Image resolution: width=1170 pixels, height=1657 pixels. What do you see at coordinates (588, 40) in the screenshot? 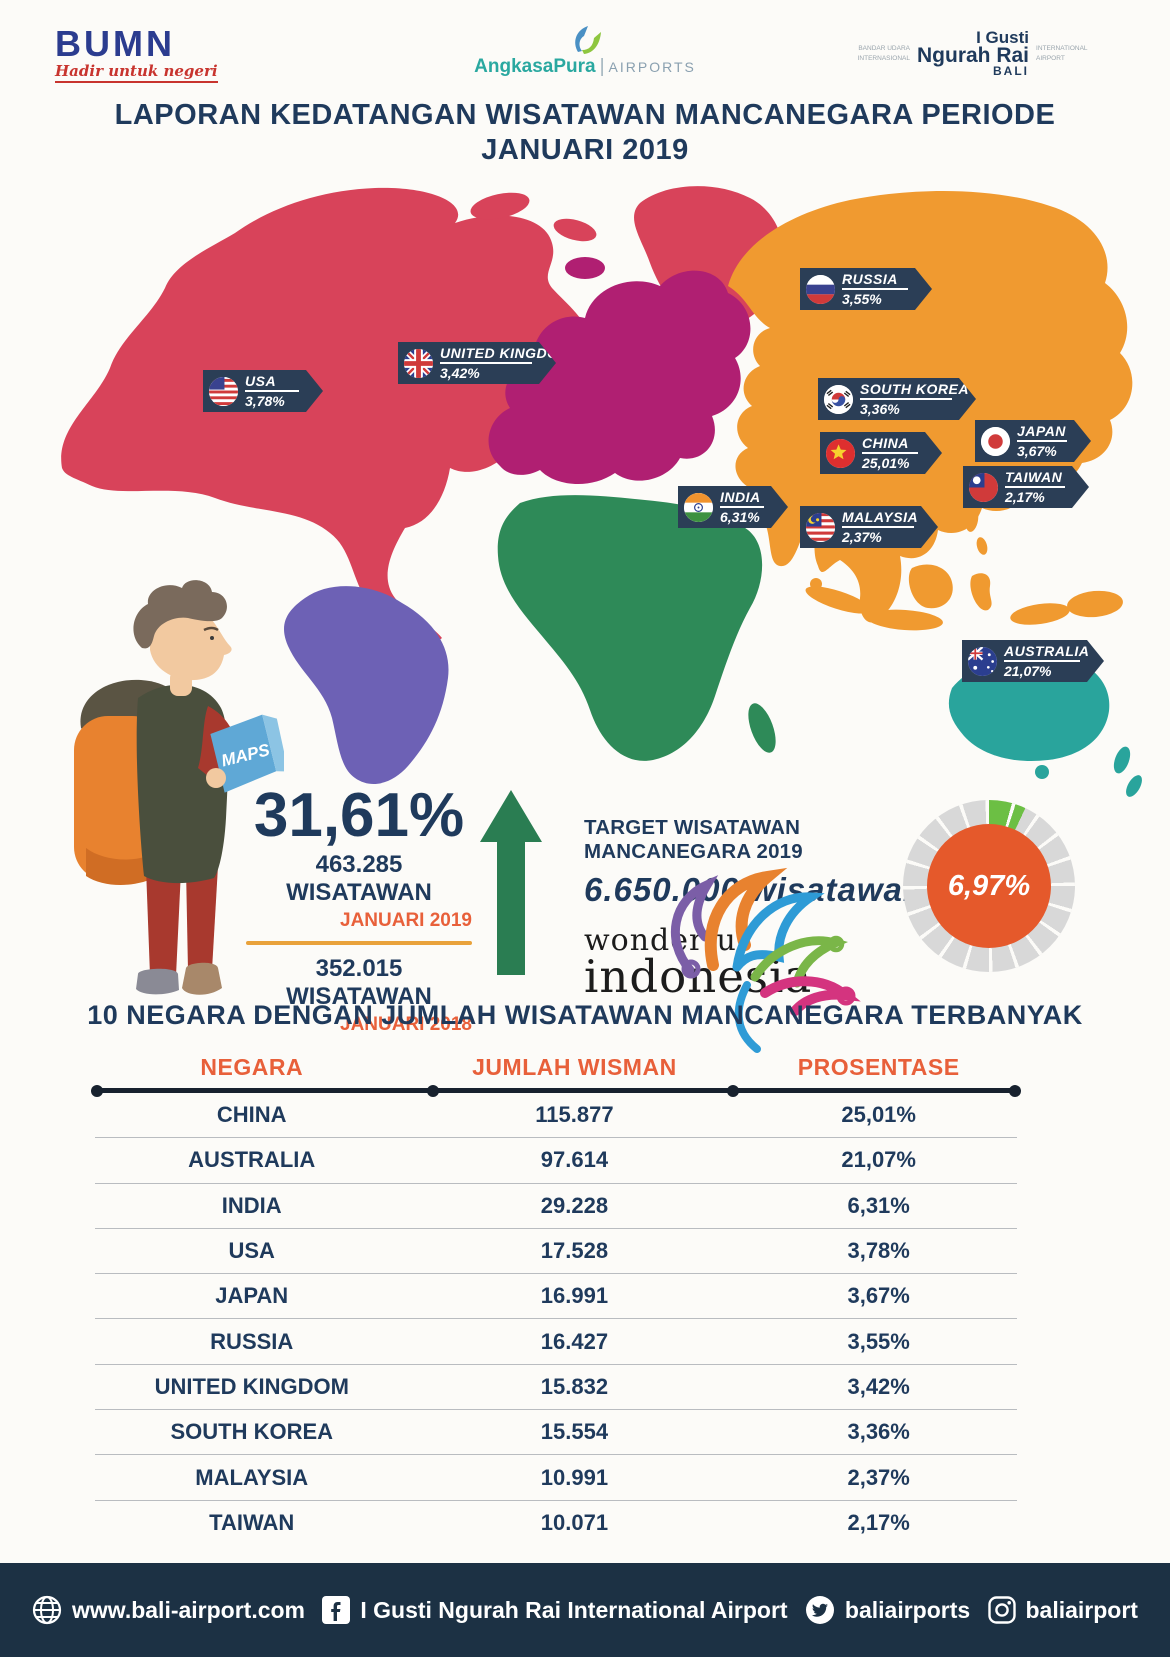
I see `angkasa-pura-swoosh-icon` at bounding box center [588, 40].